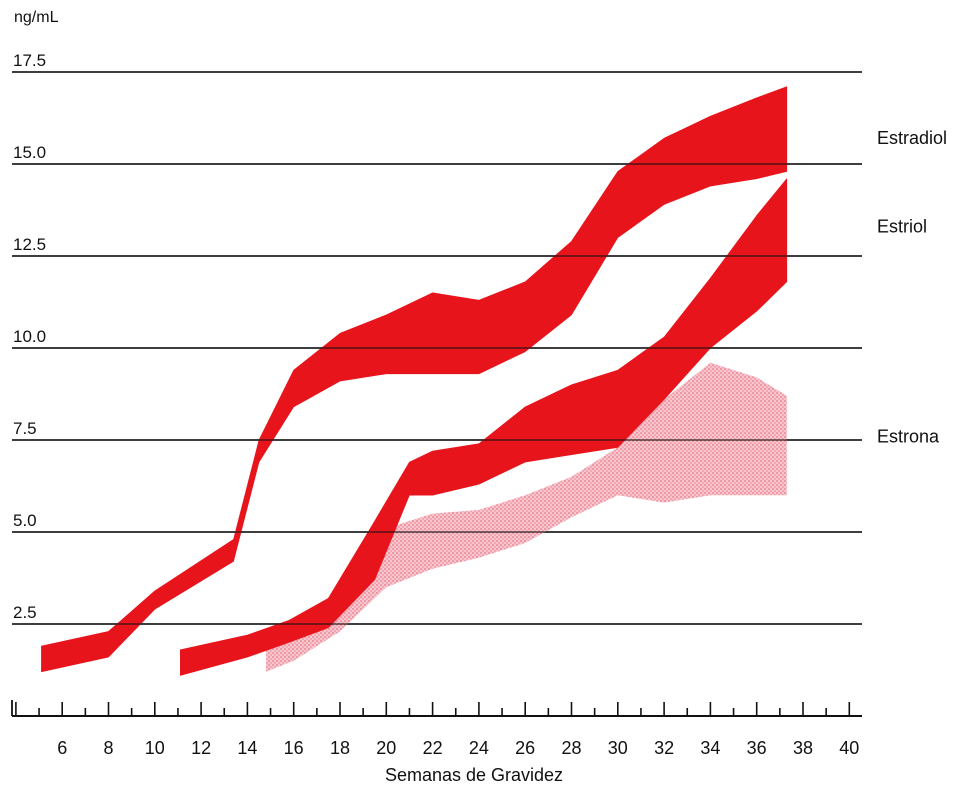  Describe the element at coordinates (618, 748) in the screenshot. I see `x-tick-label: 30` at that location.